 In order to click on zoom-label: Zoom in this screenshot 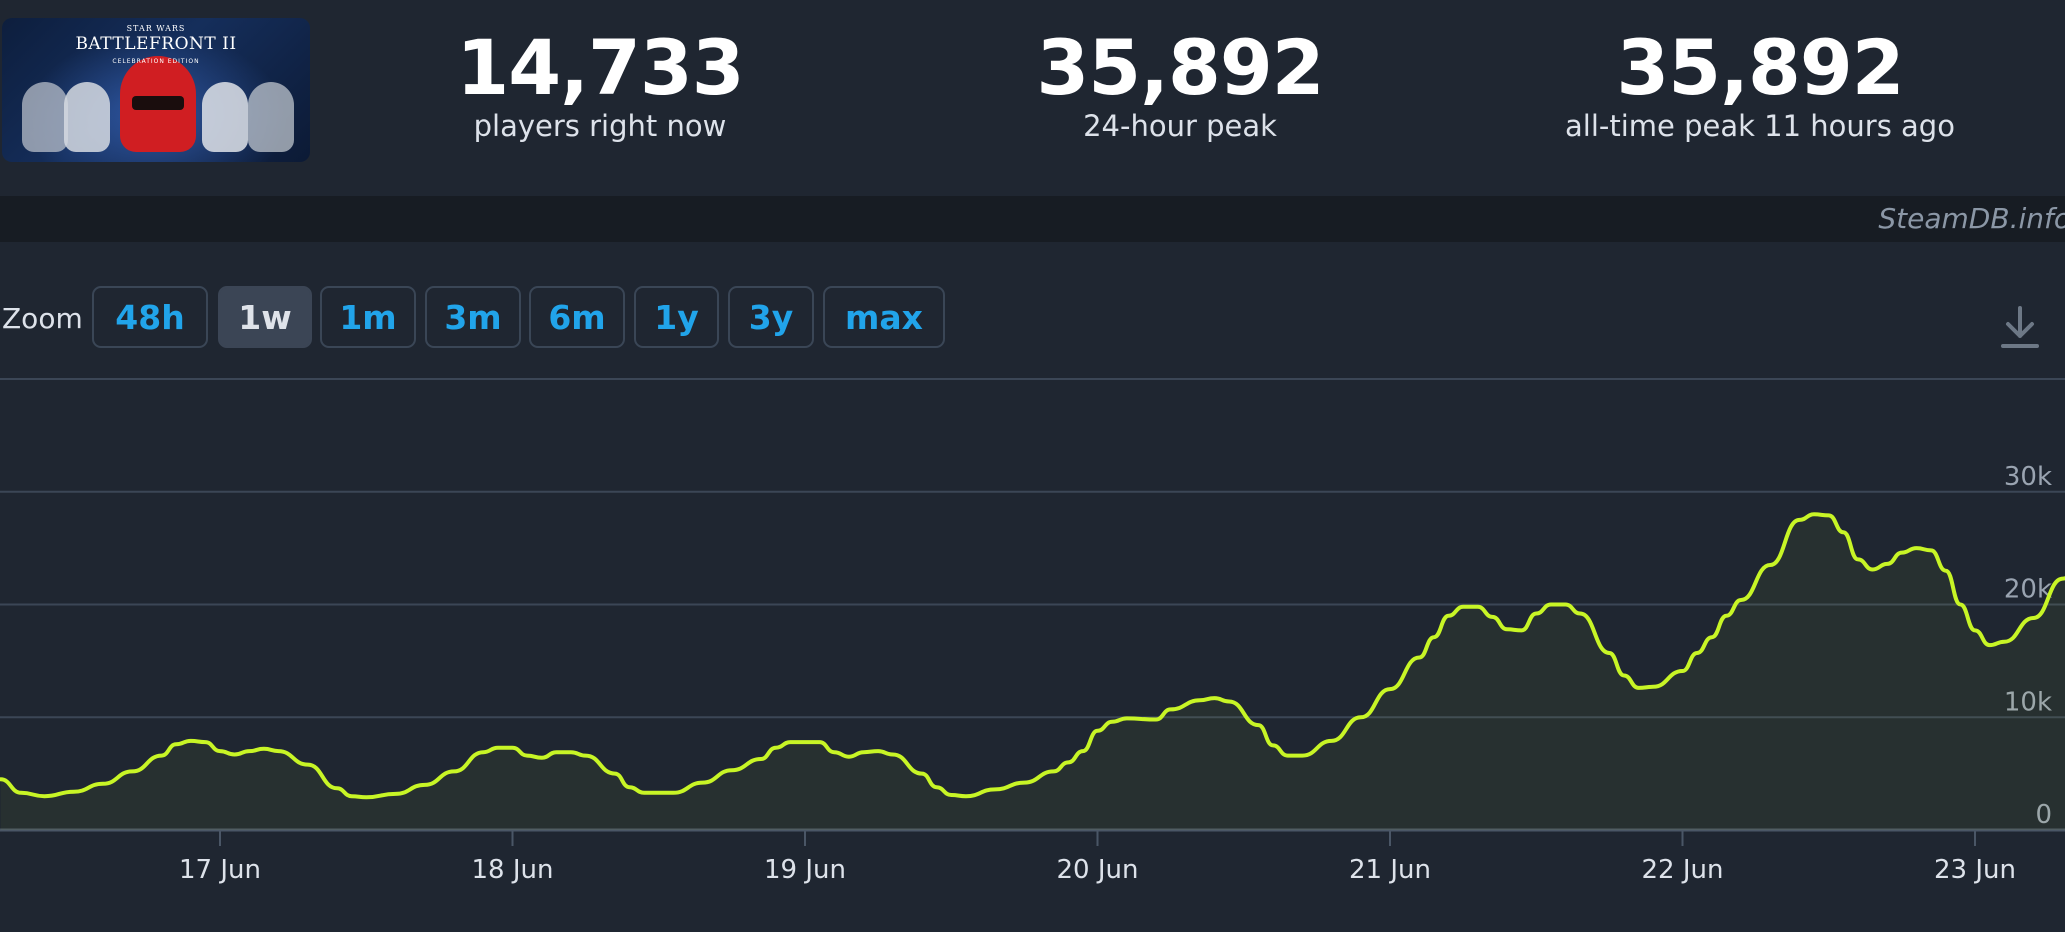, I will do `click(42, 318)`.